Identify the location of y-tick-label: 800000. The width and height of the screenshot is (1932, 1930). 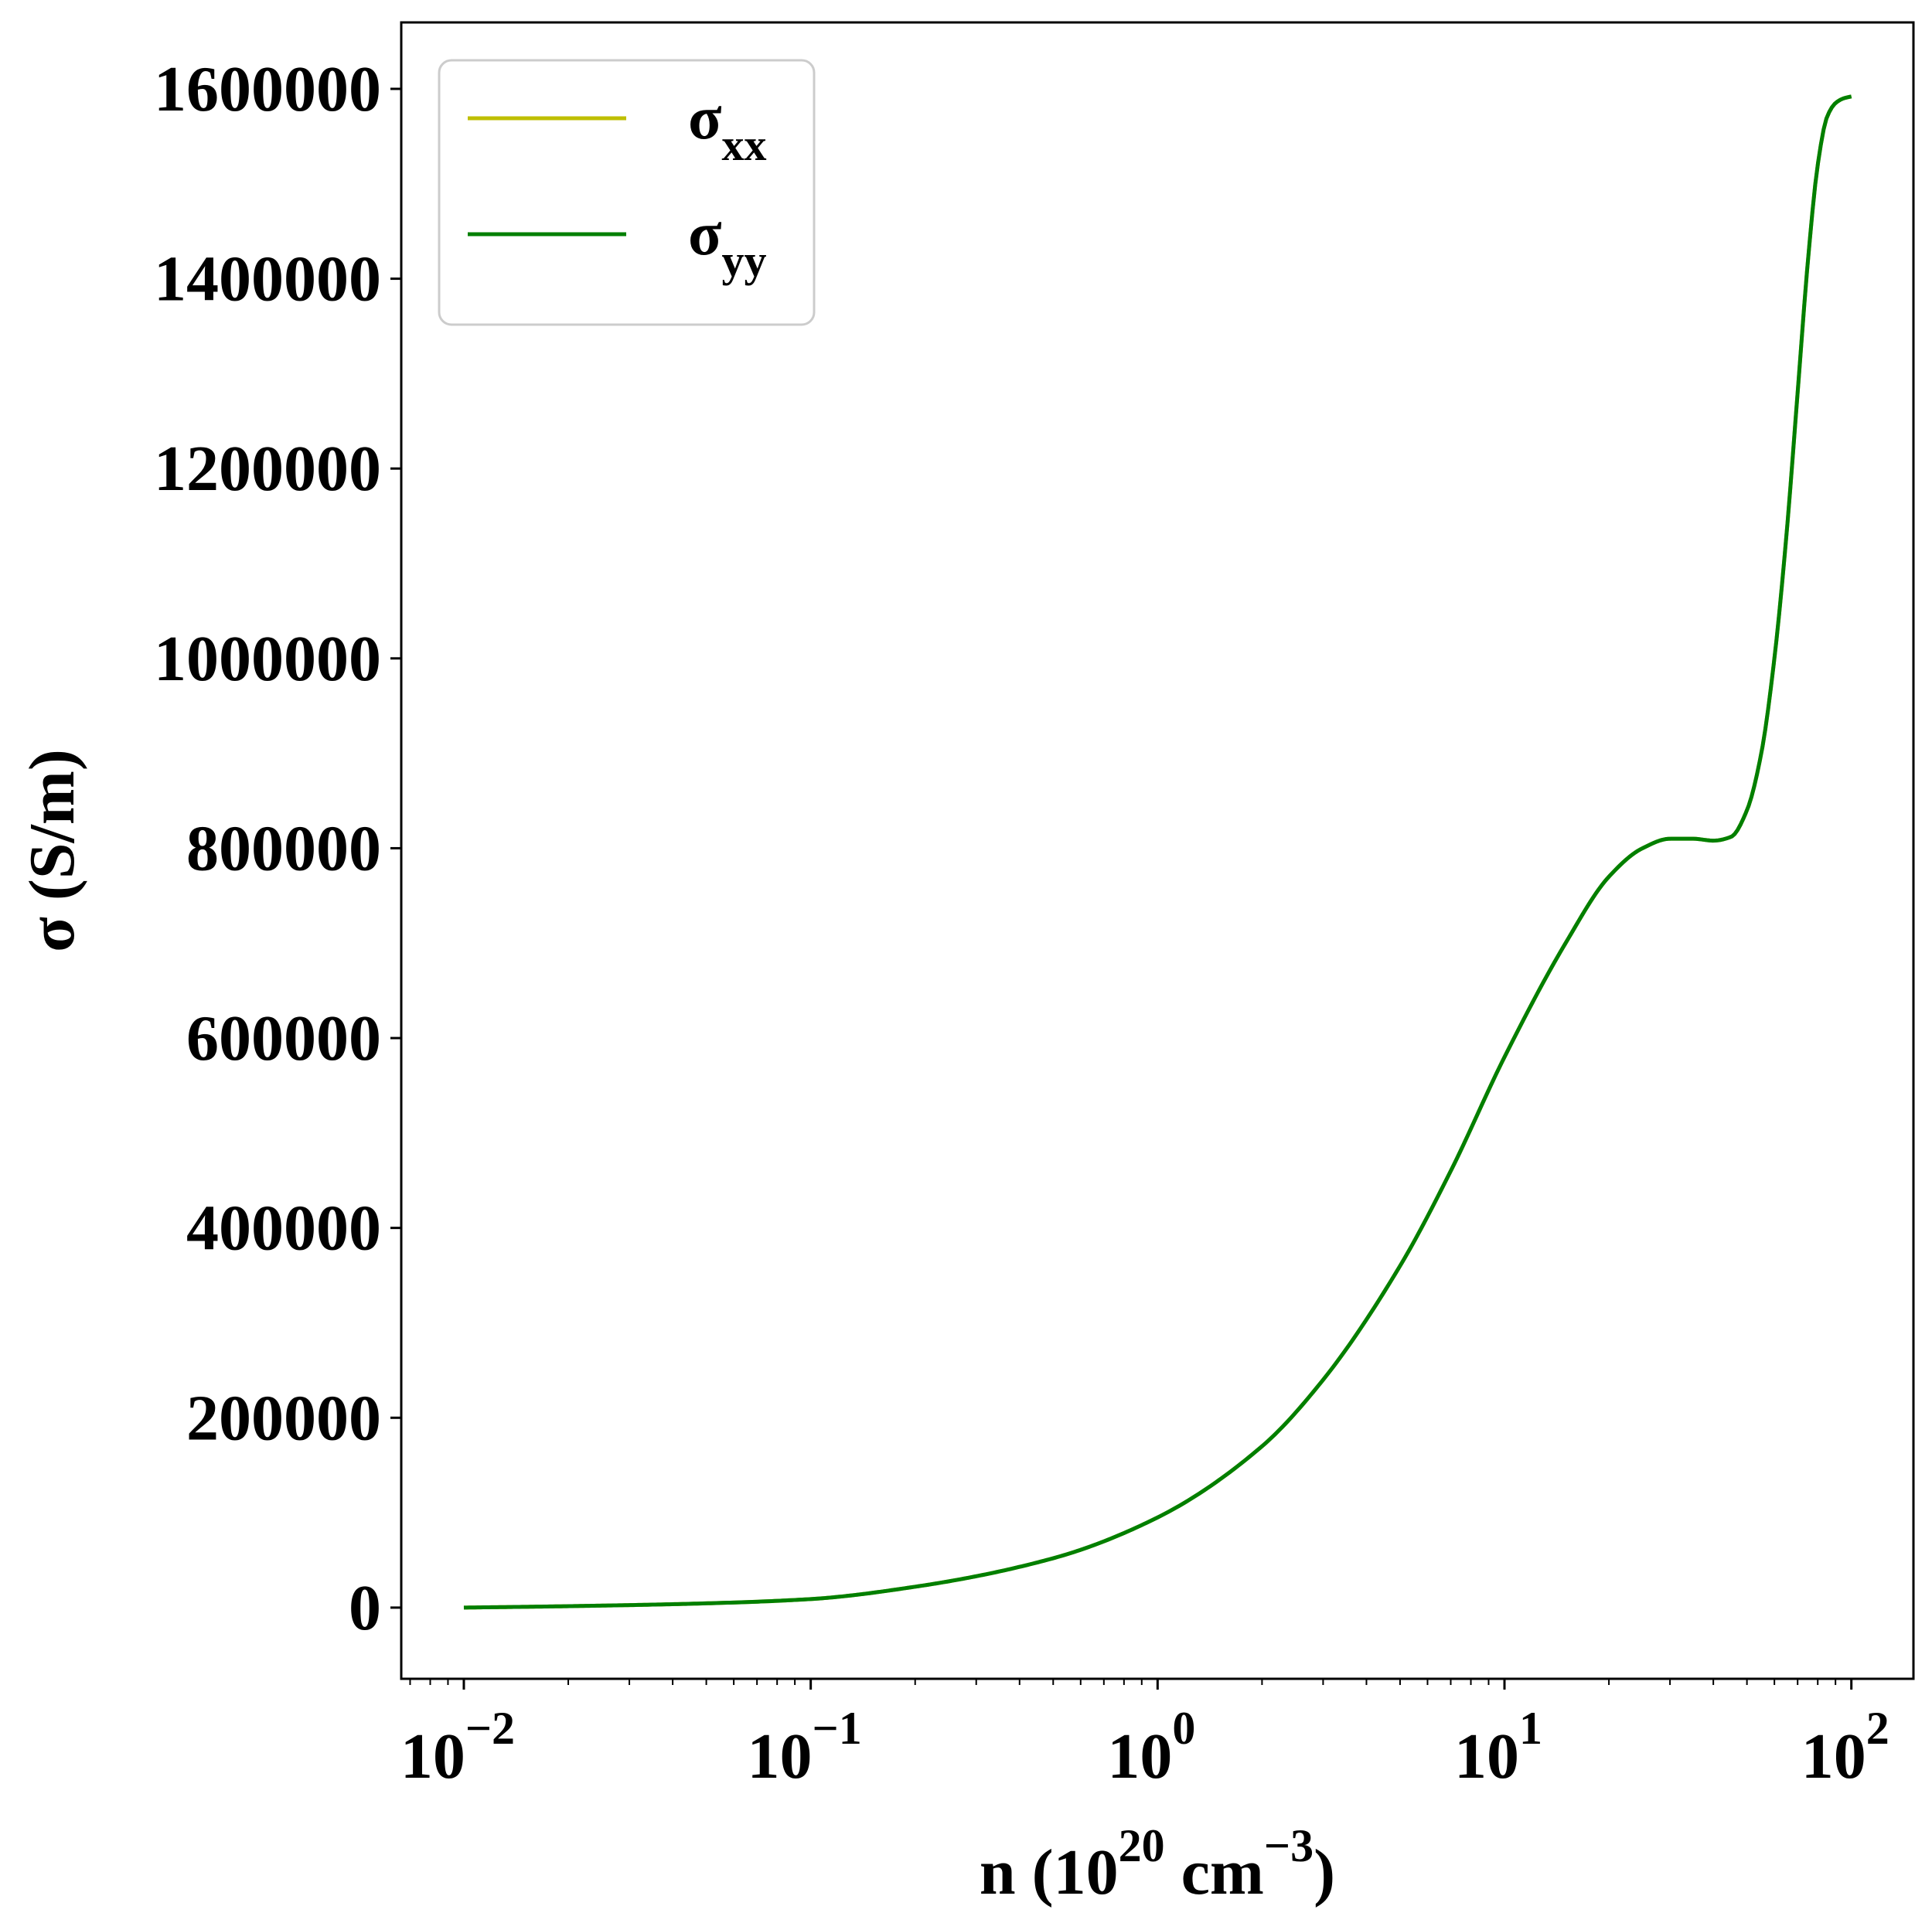
(283, 848).